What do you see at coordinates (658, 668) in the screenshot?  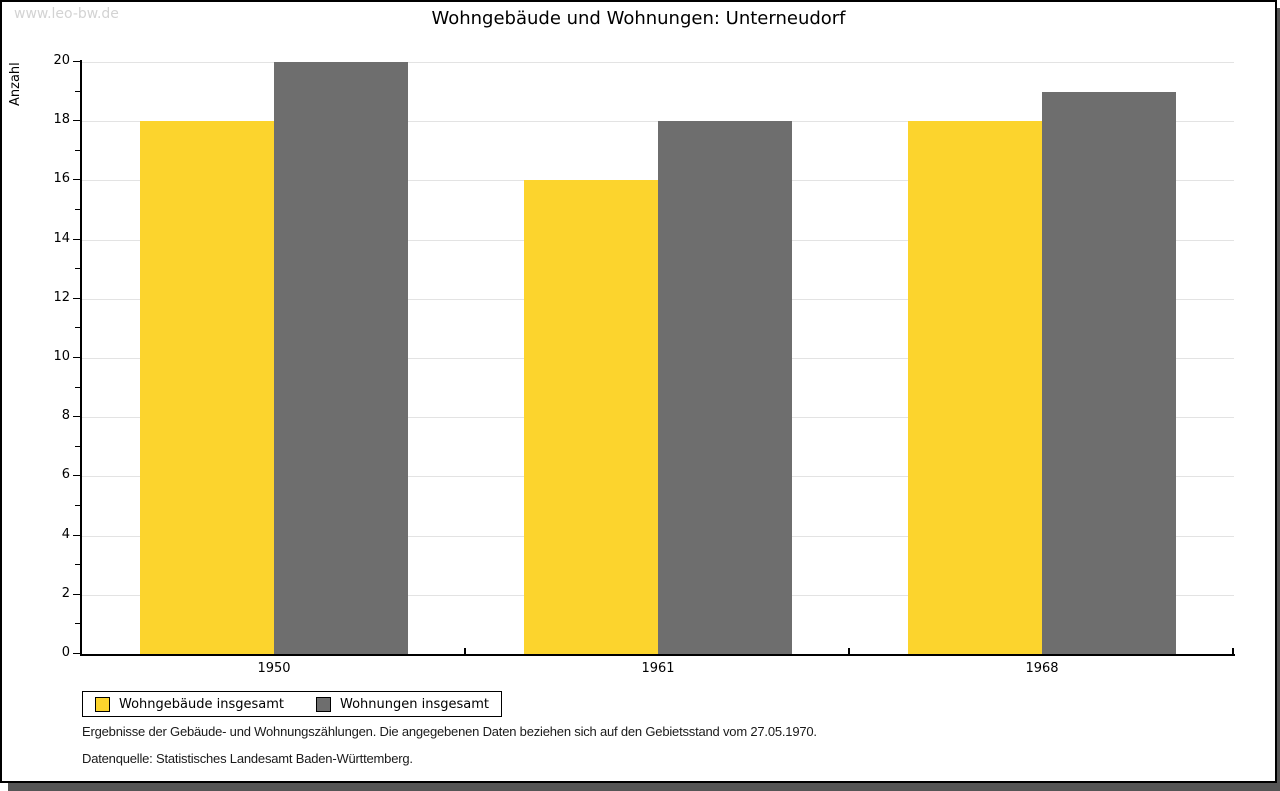 I see `x-tick-label: 1961` at bounding box center [658, 668].